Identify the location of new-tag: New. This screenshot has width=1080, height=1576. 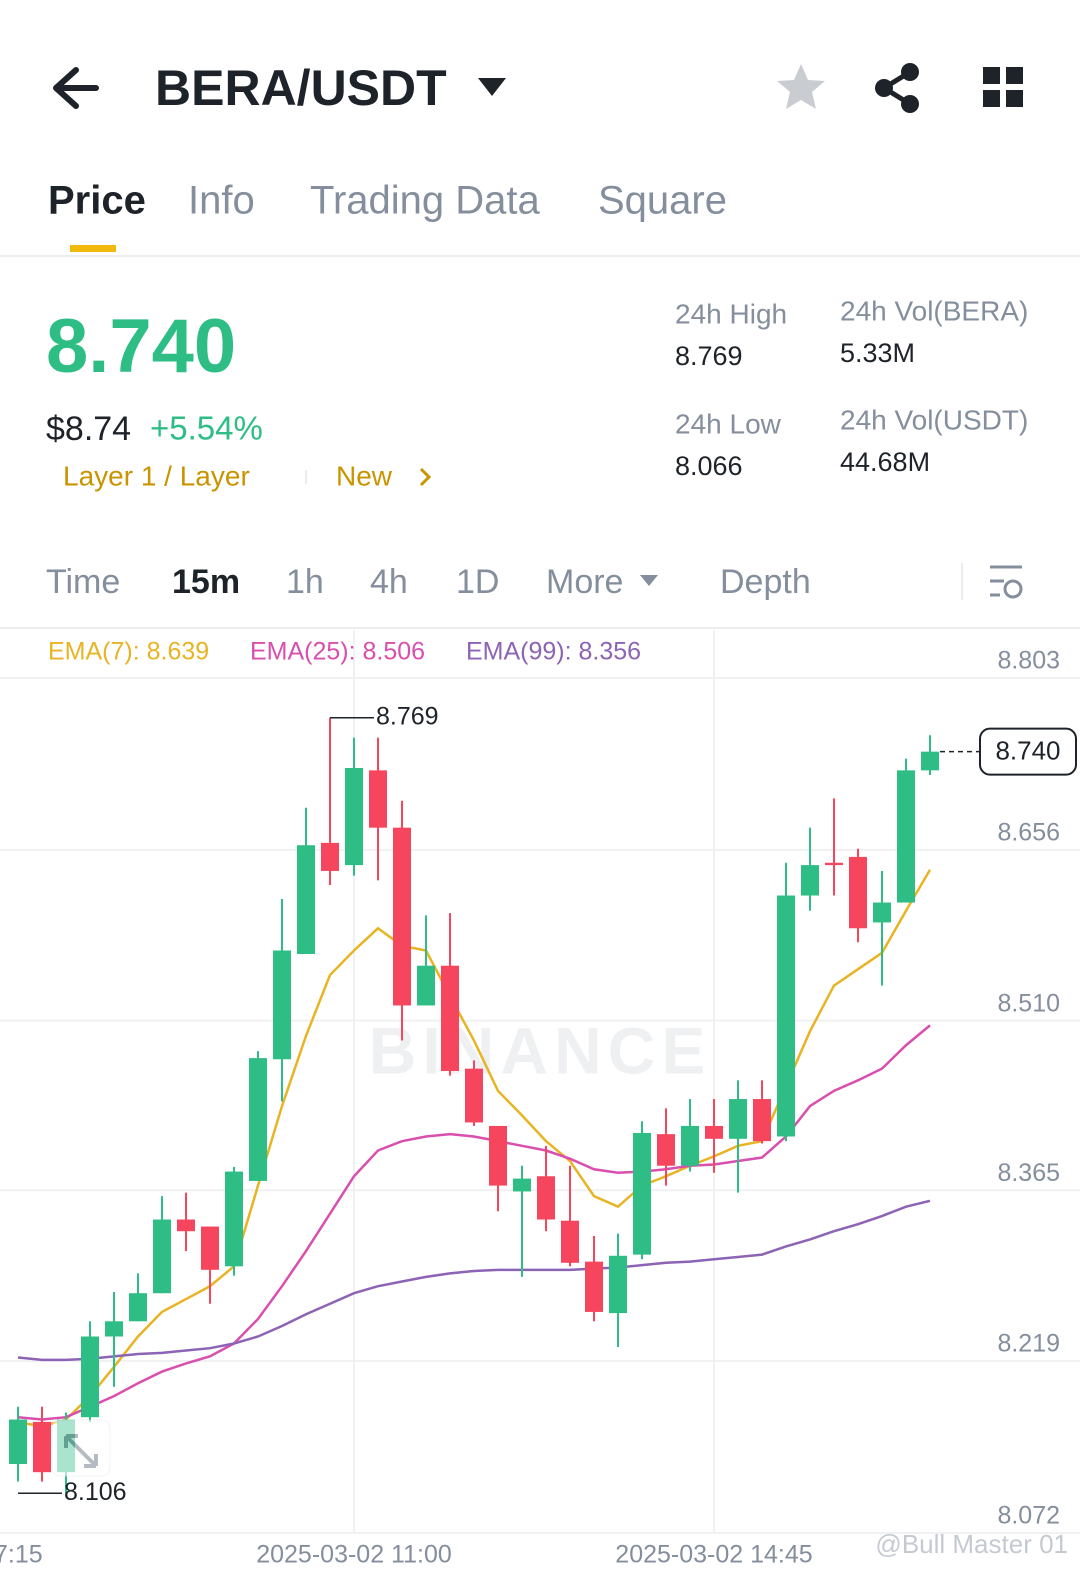
(364, 475).